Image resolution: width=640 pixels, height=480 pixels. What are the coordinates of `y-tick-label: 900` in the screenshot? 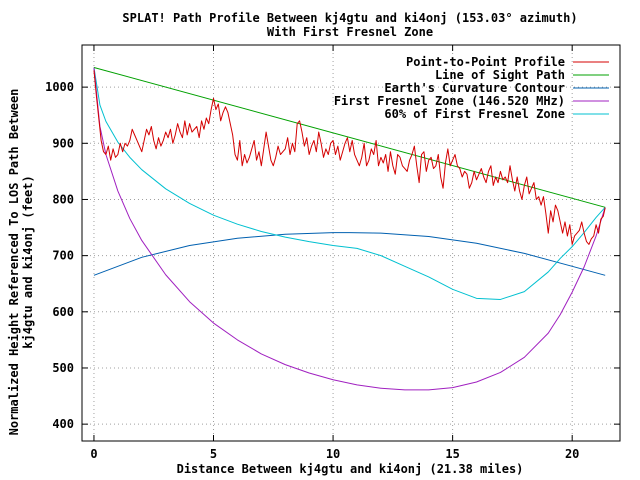 It's located at (63, 143).